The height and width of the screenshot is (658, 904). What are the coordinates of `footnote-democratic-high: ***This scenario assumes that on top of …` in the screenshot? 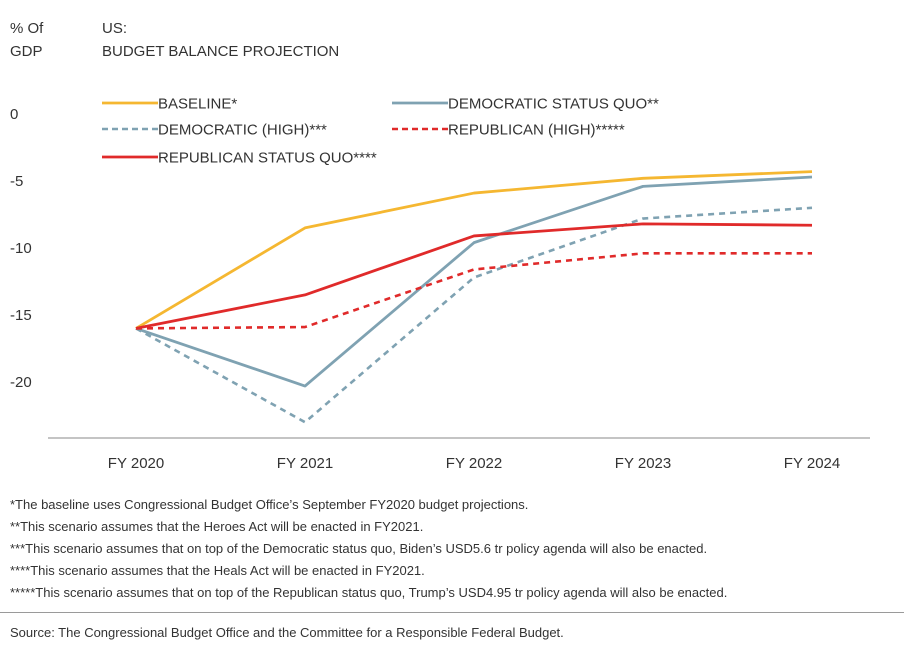 It's located at (359, 548).